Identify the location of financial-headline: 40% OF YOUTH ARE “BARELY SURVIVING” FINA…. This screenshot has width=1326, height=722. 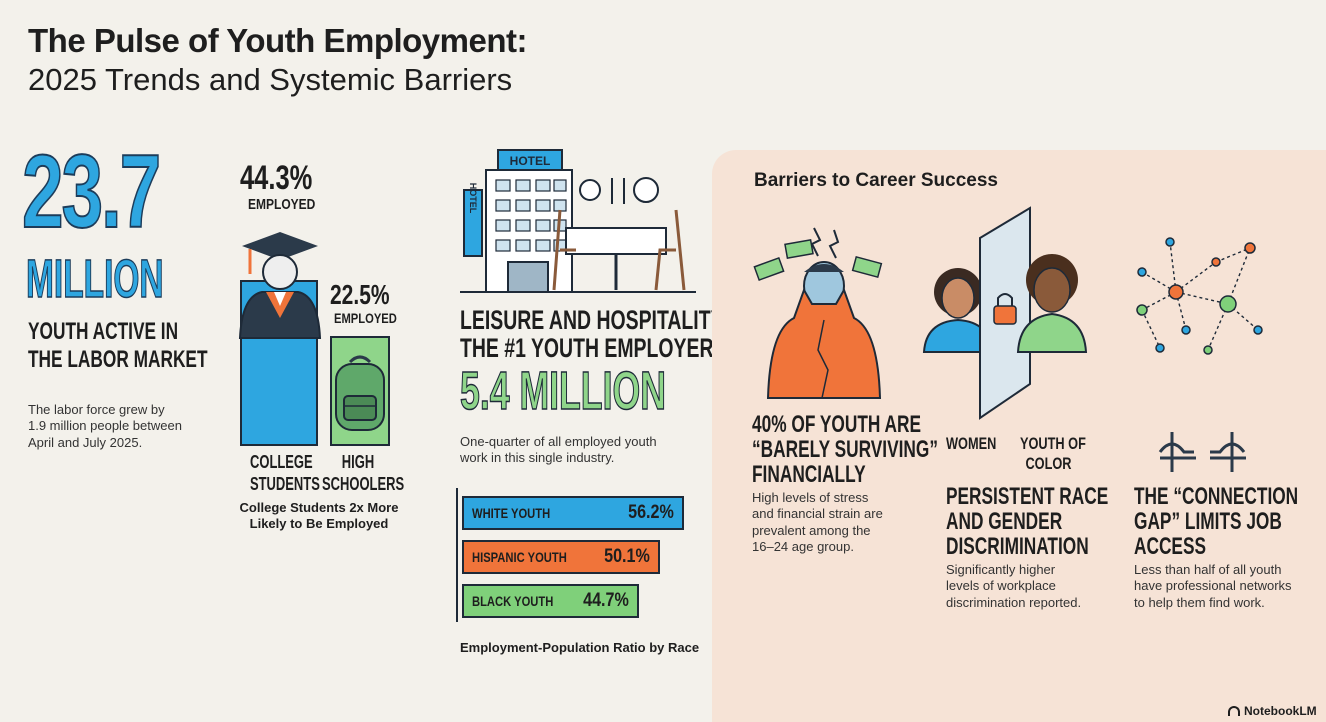
(845, 450).